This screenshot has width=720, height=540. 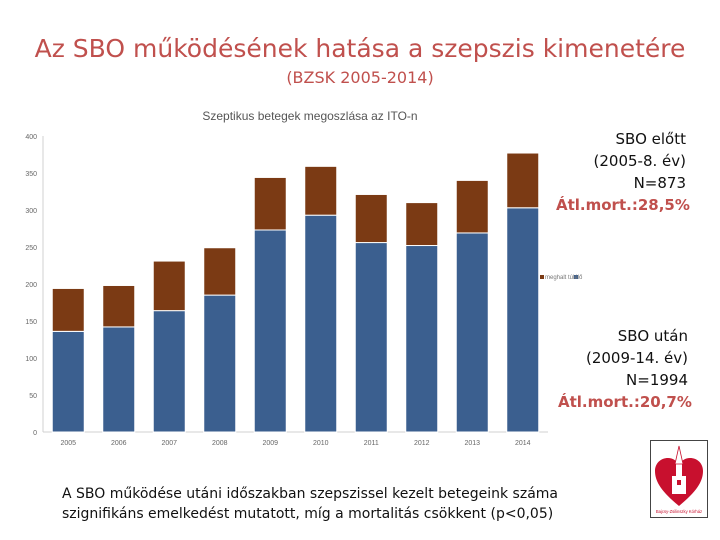 I want to click on hospital-logo: Bajcsy-Zsilinszky Kórház, so click(x=679, y=479).